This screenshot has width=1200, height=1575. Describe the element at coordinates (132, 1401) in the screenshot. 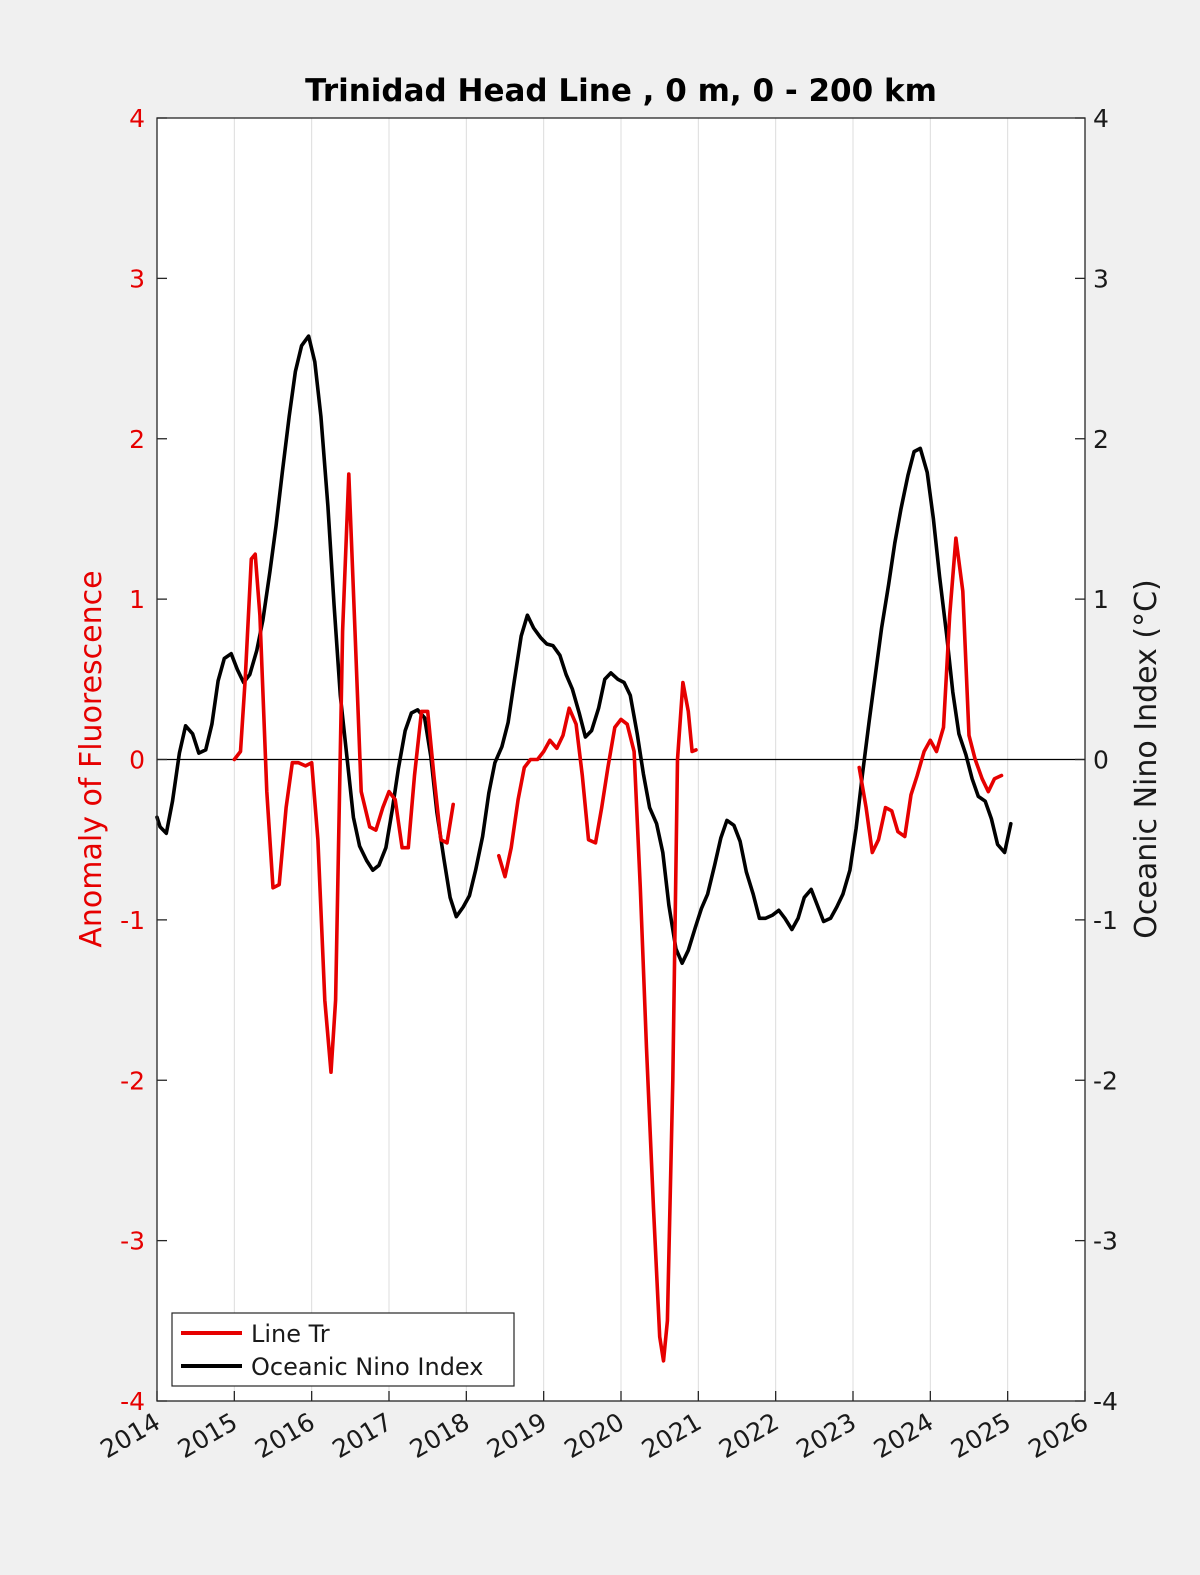

I see `y-left-tick-label--4: -4` at that location.